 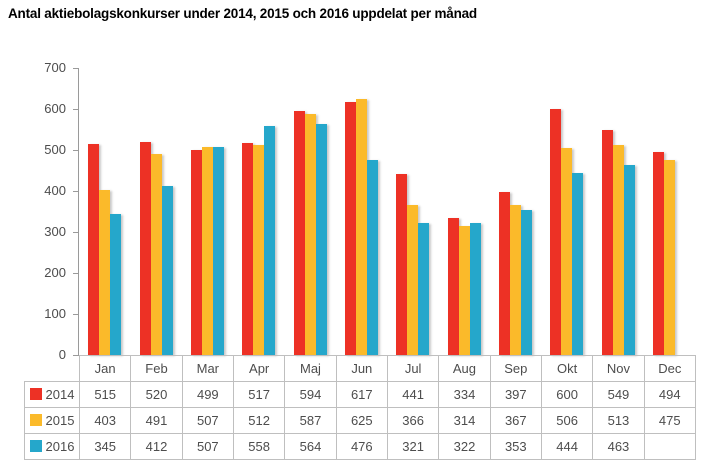 What do you see at coordinates (167, 270) in the screenshot?
I see `bar-2016-feb` at bounding box center [167, 270].